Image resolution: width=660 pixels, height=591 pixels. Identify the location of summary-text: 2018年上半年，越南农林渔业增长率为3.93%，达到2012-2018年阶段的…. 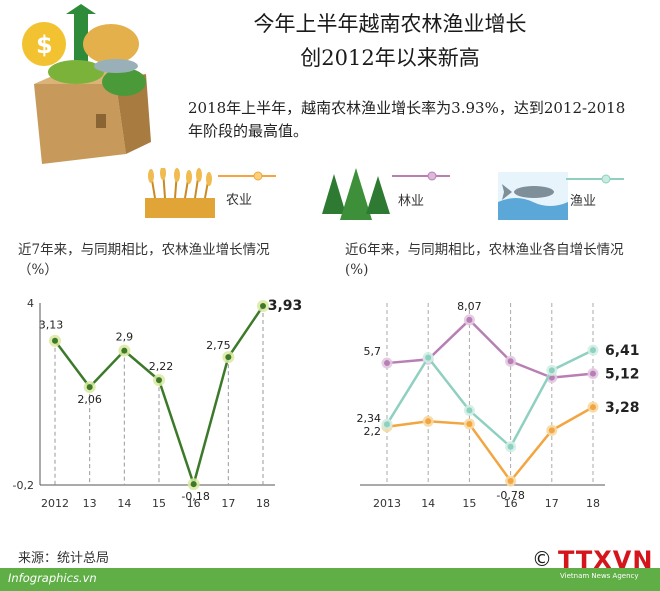
(407, 119).